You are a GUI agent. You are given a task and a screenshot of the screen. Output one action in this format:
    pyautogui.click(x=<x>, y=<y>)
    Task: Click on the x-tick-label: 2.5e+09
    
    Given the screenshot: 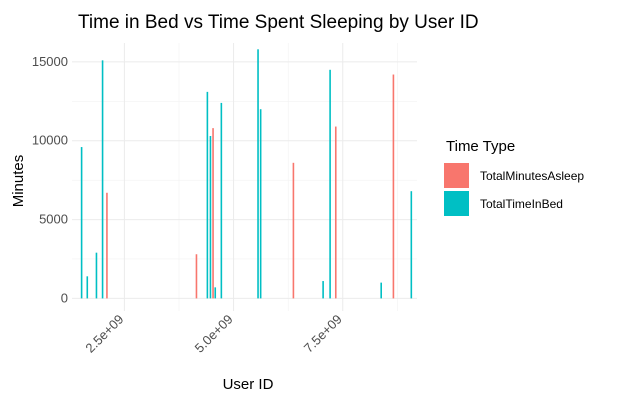 What is the action you would take?
    pyautogui.click(x=104, y=334)
    